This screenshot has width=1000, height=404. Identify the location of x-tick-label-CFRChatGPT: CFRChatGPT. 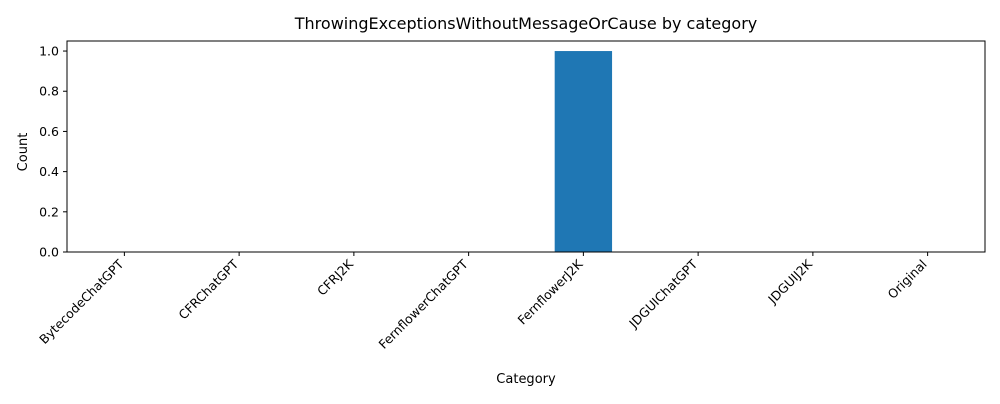
(208, 289).